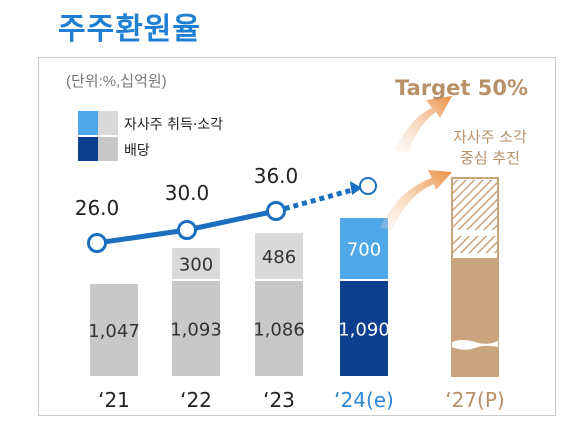 This screenshot has width=579, height=431. What do you see at coordinates (196, 400) in the screenshot?
I see `x-tick-label: ‘22` at bounding box center [196, 400].